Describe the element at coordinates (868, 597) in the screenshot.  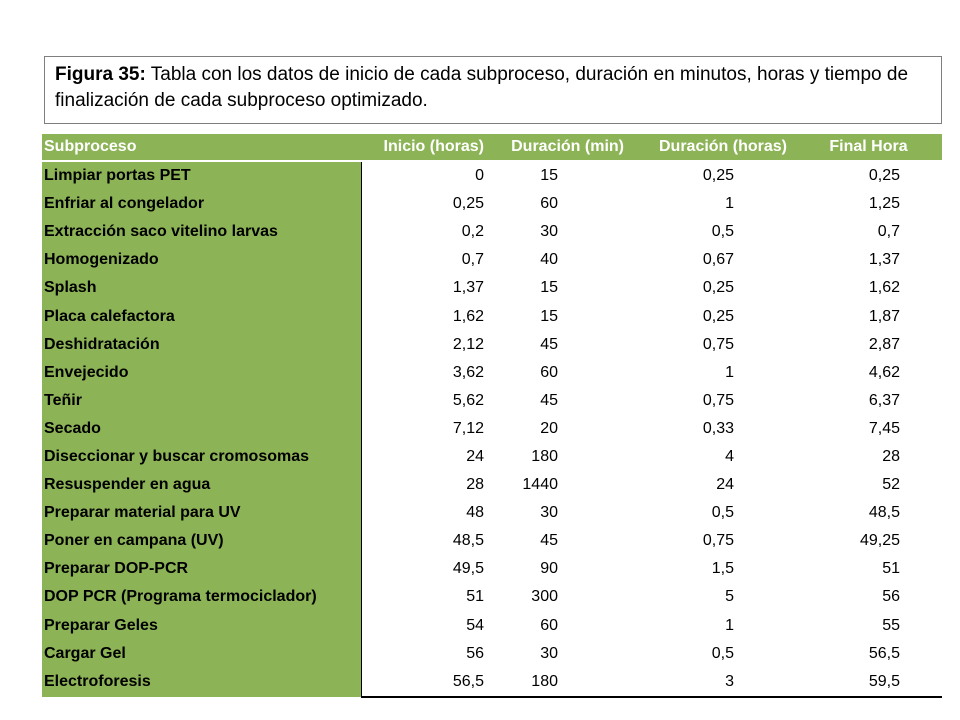
I see `final-hora-cell: 56` at that location.